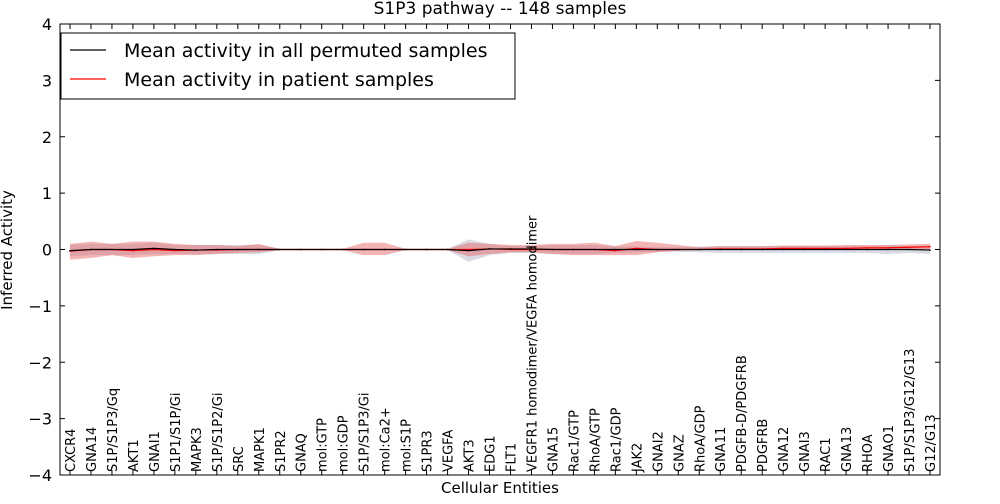 This screenshot has height=504, width=1000. I want to click on x-tick-label-17: S1PR3, so click(428, 451).